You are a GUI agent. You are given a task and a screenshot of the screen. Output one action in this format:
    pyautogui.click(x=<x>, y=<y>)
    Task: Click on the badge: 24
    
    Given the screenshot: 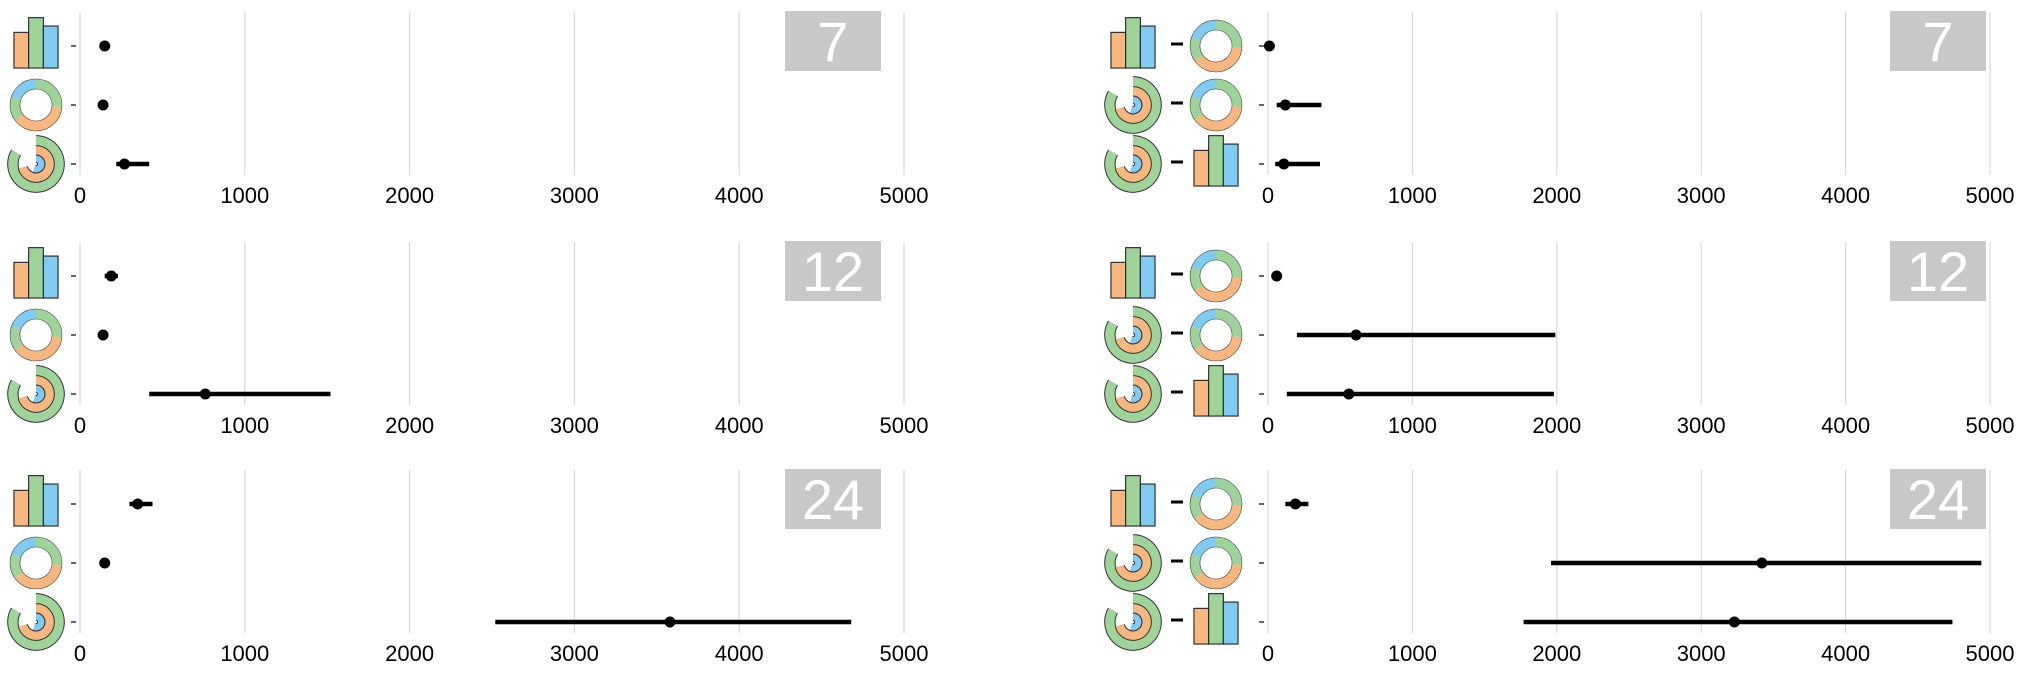 What is the action you would take?
    pyautogui.click(x=833, y=499)
    